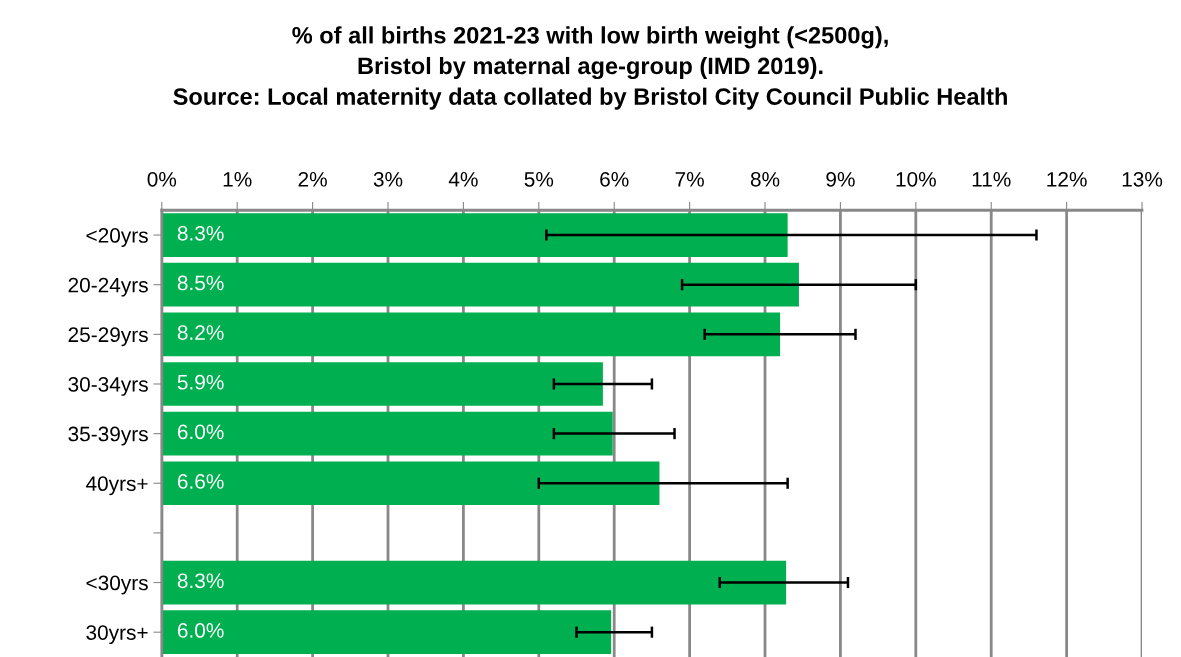 Image resolution: width=1181 pixels, height=657 pixels. Describe the element at coordinates (689, 179) in the screenshot. I see `x-tick-label: 7%` at that location.